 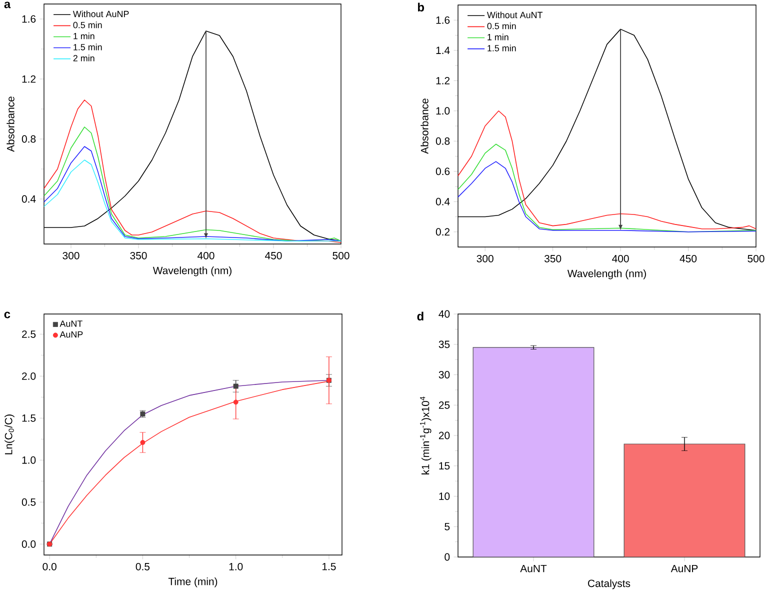 I want to click on y-tick-label: 5, so click(x=447, y=526).